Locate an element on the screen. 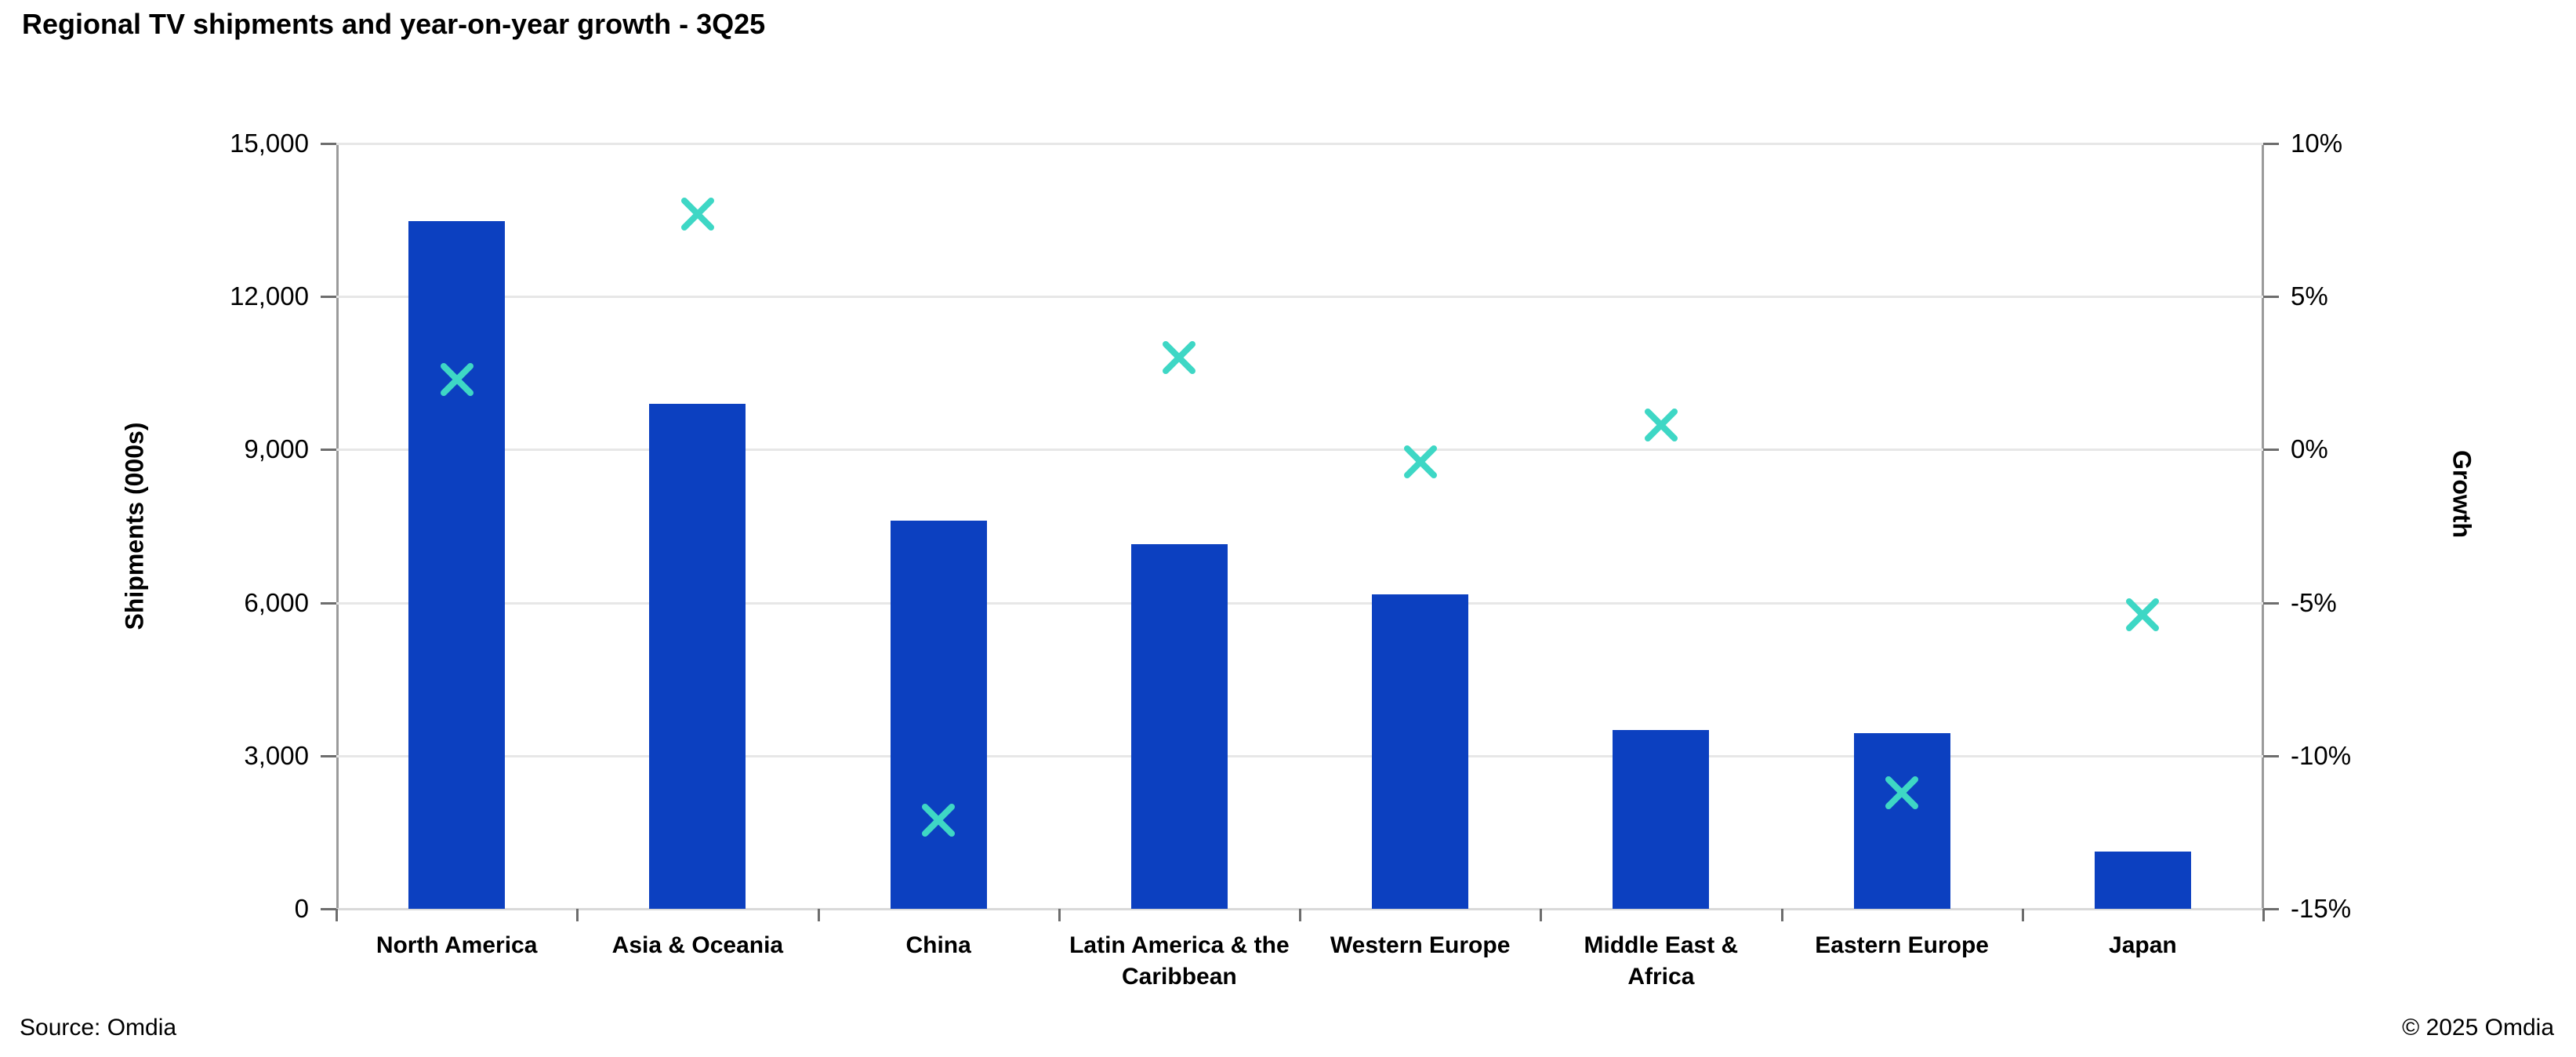 The height and width of the screenshot is (1057, 2576). left-axis-title: Shipments (000s) is located at coordinates (134, 526).